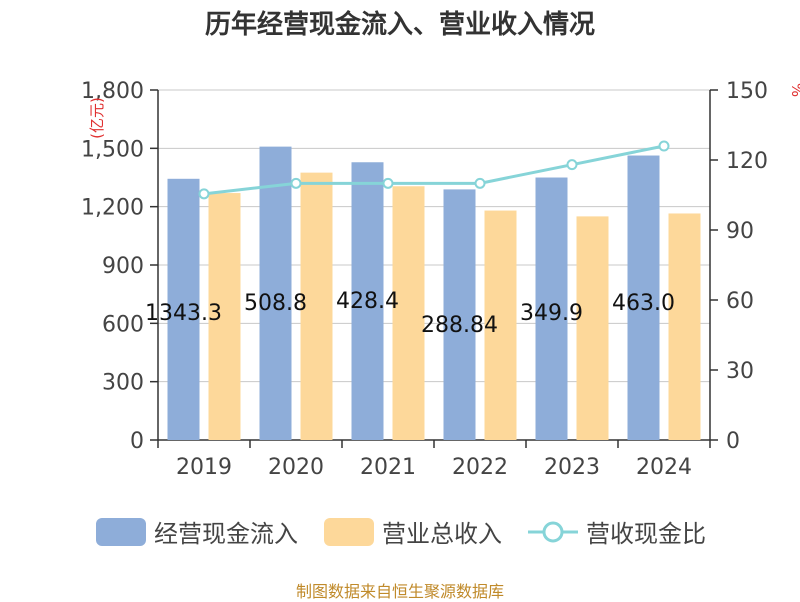 The height and width of the screenshot is (602, 800). What do you see at coordinates (112, 208) in the screenshot?
I see `y-left-tick-label: 1,200` at bounding box center [112, 208].